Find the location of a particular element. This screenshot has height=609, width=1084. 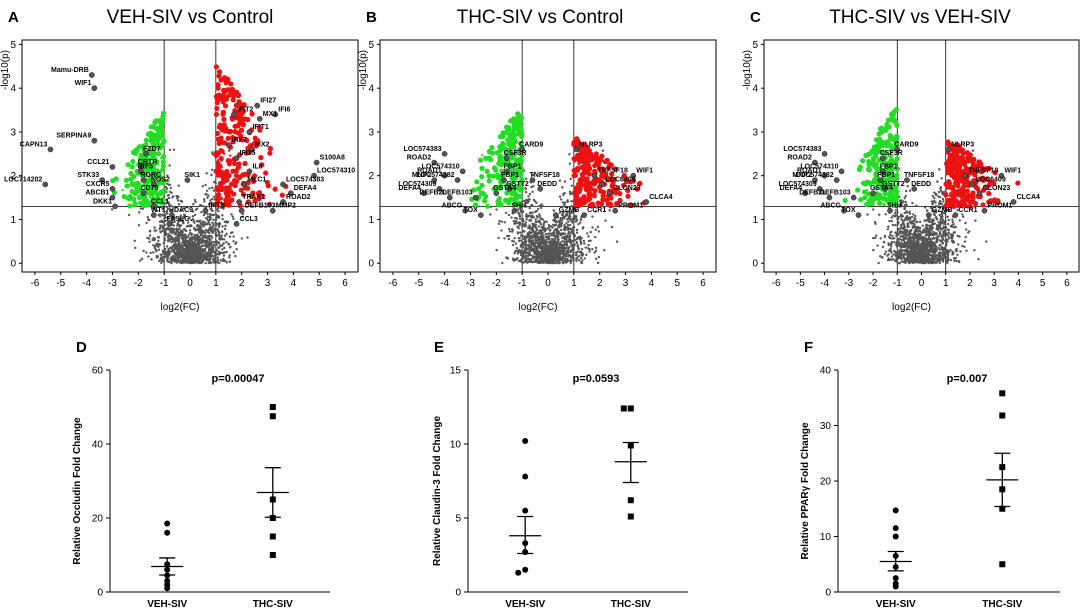

x-tick-label: -3 is located at coordinates (112, 283).